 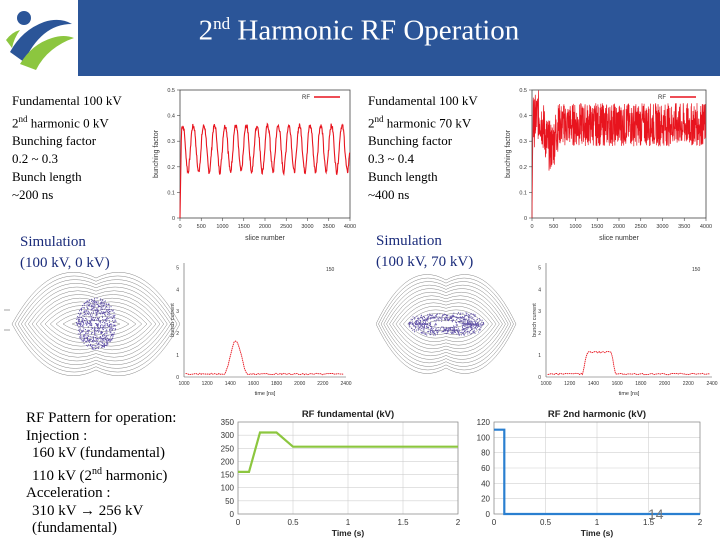 I want to click on x-tick-label: 1, so click(x=597, y=522).